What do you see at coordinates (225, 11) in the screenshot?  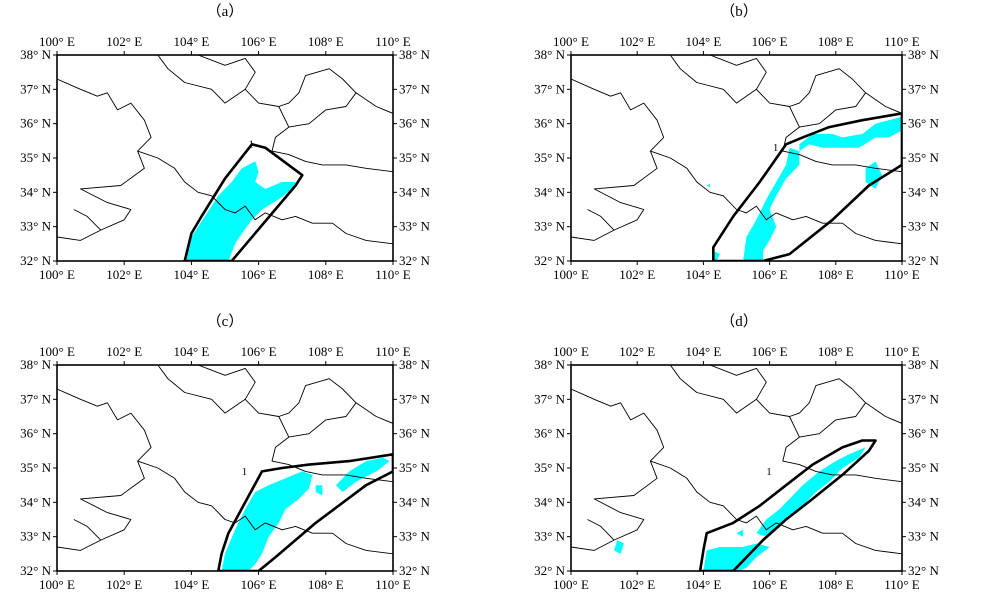 I see `panel-label-a: （a）` at bounding box center [225, 11].